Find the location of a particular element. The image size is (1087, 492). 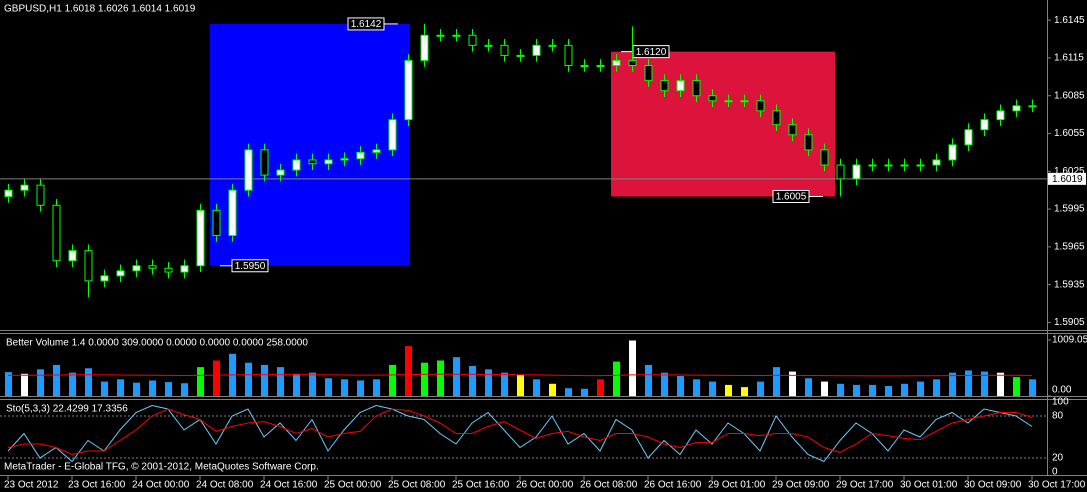

y-tick-label: 100 is located at coordinates (1060, 402).